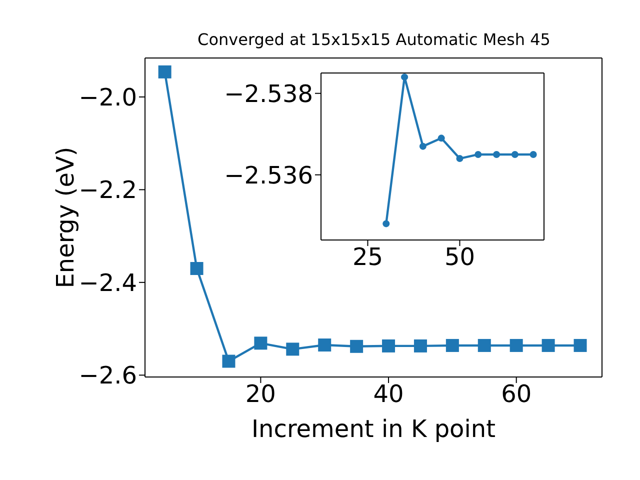 This screenshot has height=480, width=640. What do you see at coordinates (260, 394) in the screenshot?
I see `x-tick-label: 20` at bounding box center [260, 394].